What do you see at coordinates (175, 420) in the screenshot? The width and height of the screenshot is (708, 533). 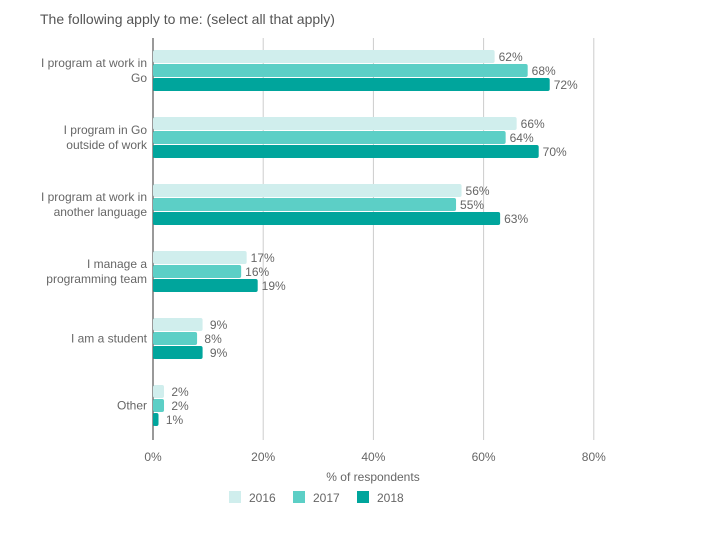 I see `data-label: 1%` at bounding box center [175, 420].